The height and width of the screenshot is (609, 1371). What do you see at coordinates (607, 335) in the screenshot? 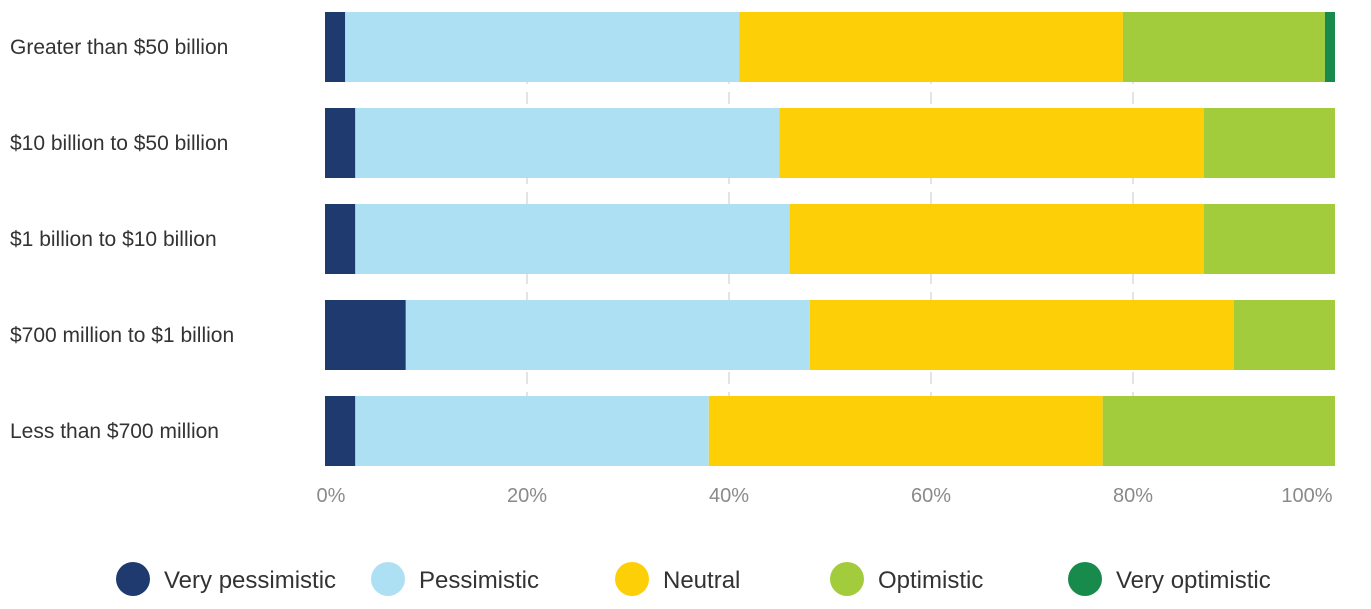
I see `bar-700-million-to-1-billion-pessimistic` at bounding box center [607, 335].